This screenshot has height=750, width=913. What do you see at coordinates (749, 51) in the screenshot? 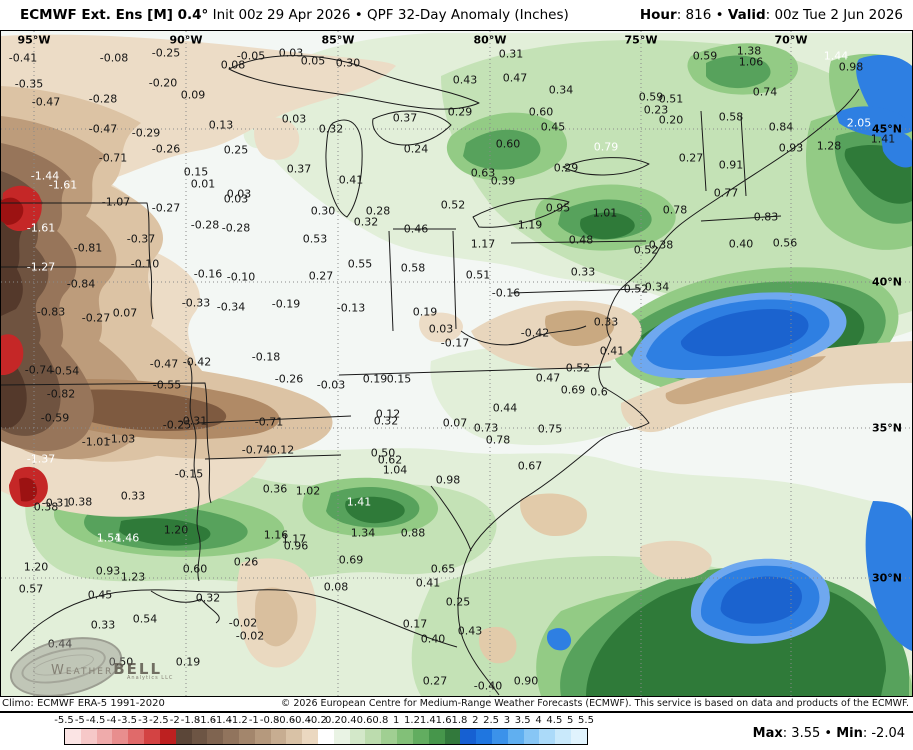
I see `map-value-label: 1.38` at bounding box center [749, 51].